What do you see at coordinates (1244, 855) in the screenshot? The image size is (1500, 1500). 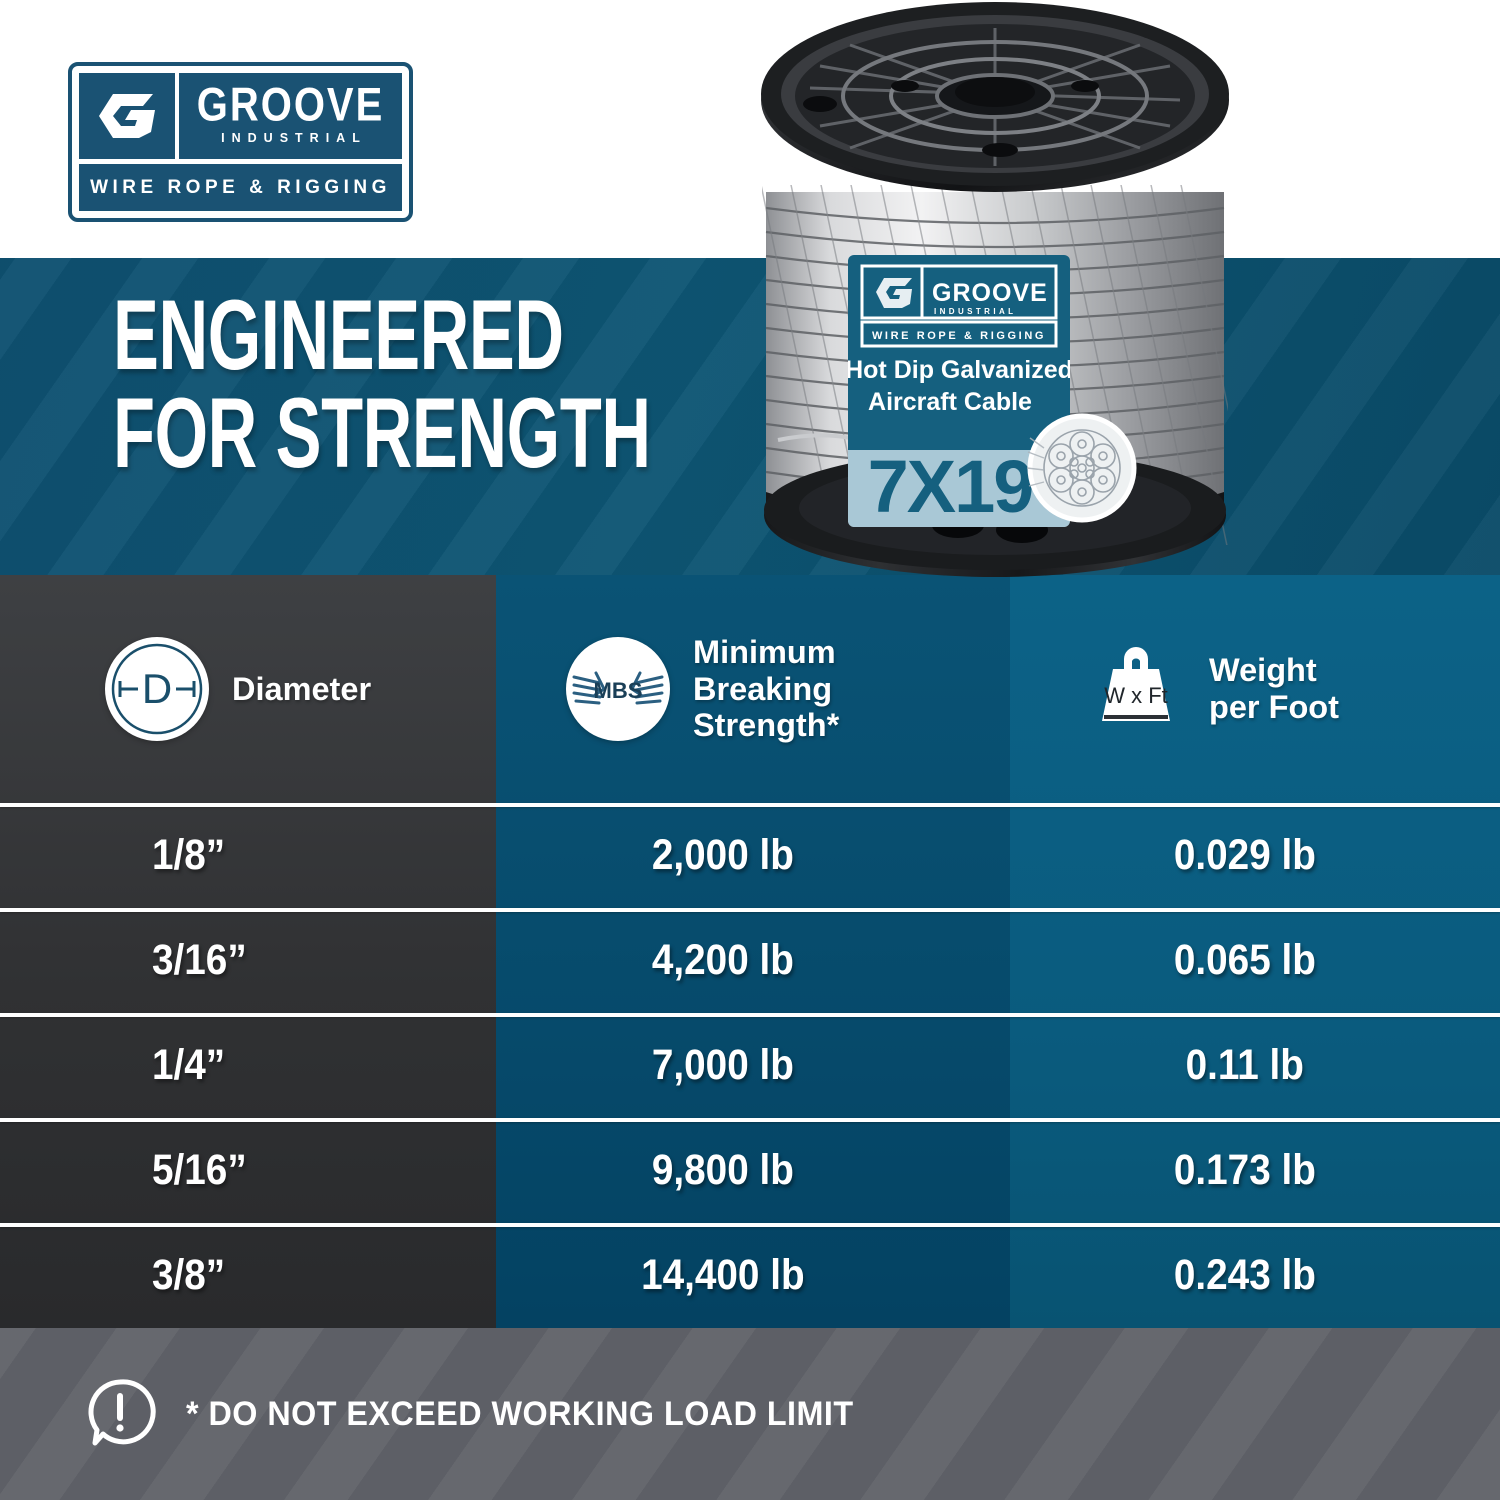 I see `cell-weight: 0.029 lb` at bounding box center [1244, 855].